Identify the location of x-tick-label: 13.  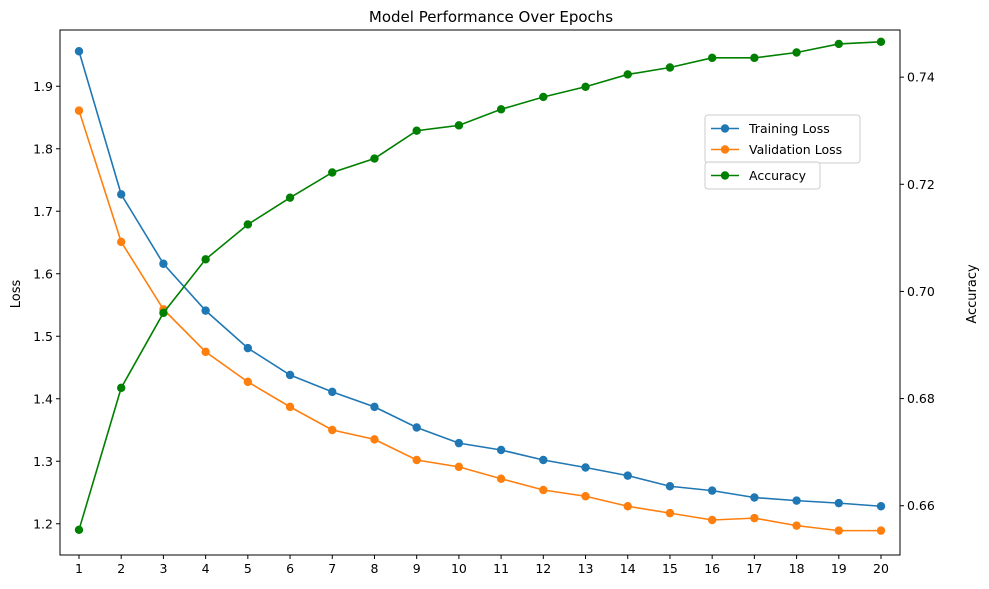
(586, 568).